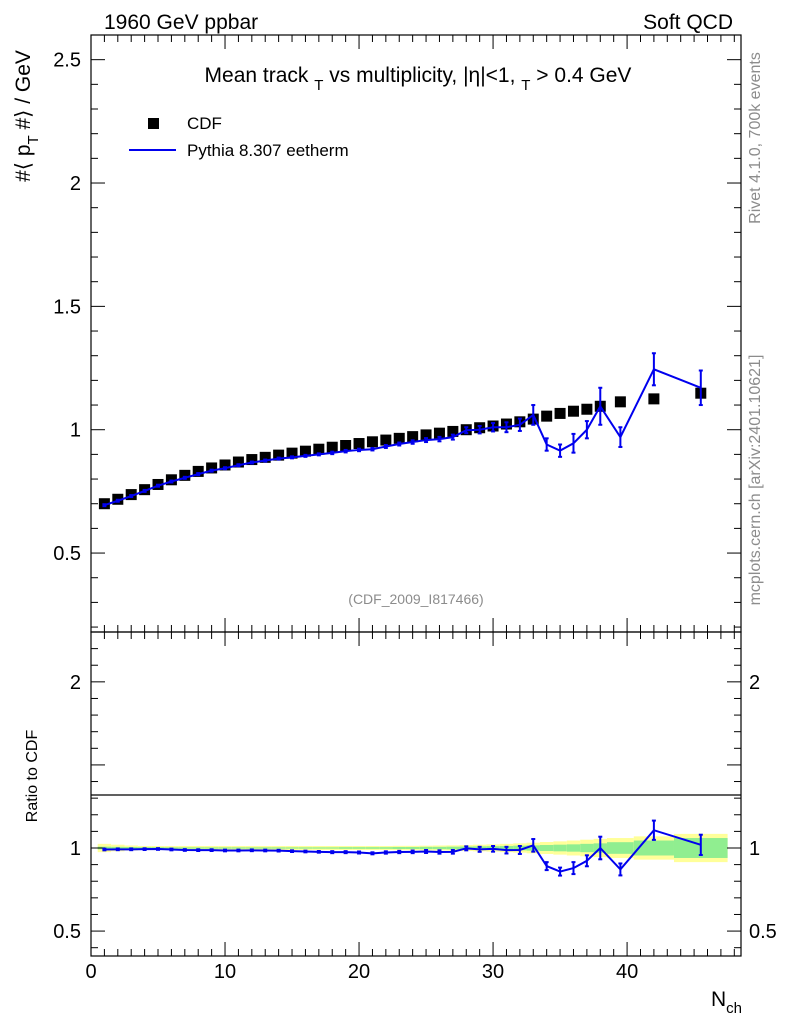 The height and width of the screenshot is (1024, 786). What do you see at coordinates (402, 448) in the screenshot?
I see `cdf-markers` at bounding box center [402, 448].